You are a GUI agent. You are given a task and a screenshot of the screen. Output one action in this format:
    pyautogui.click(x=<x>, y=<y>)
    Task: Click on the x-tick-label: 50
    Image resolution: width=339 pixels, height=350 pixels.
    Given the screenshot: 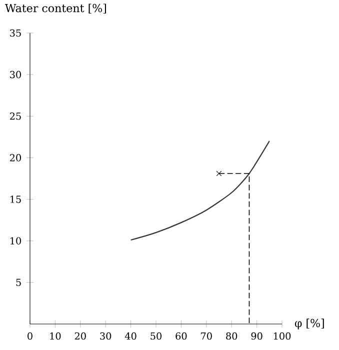 What is the action you would take?
    pyautogui.click(x=156, y=336)
    